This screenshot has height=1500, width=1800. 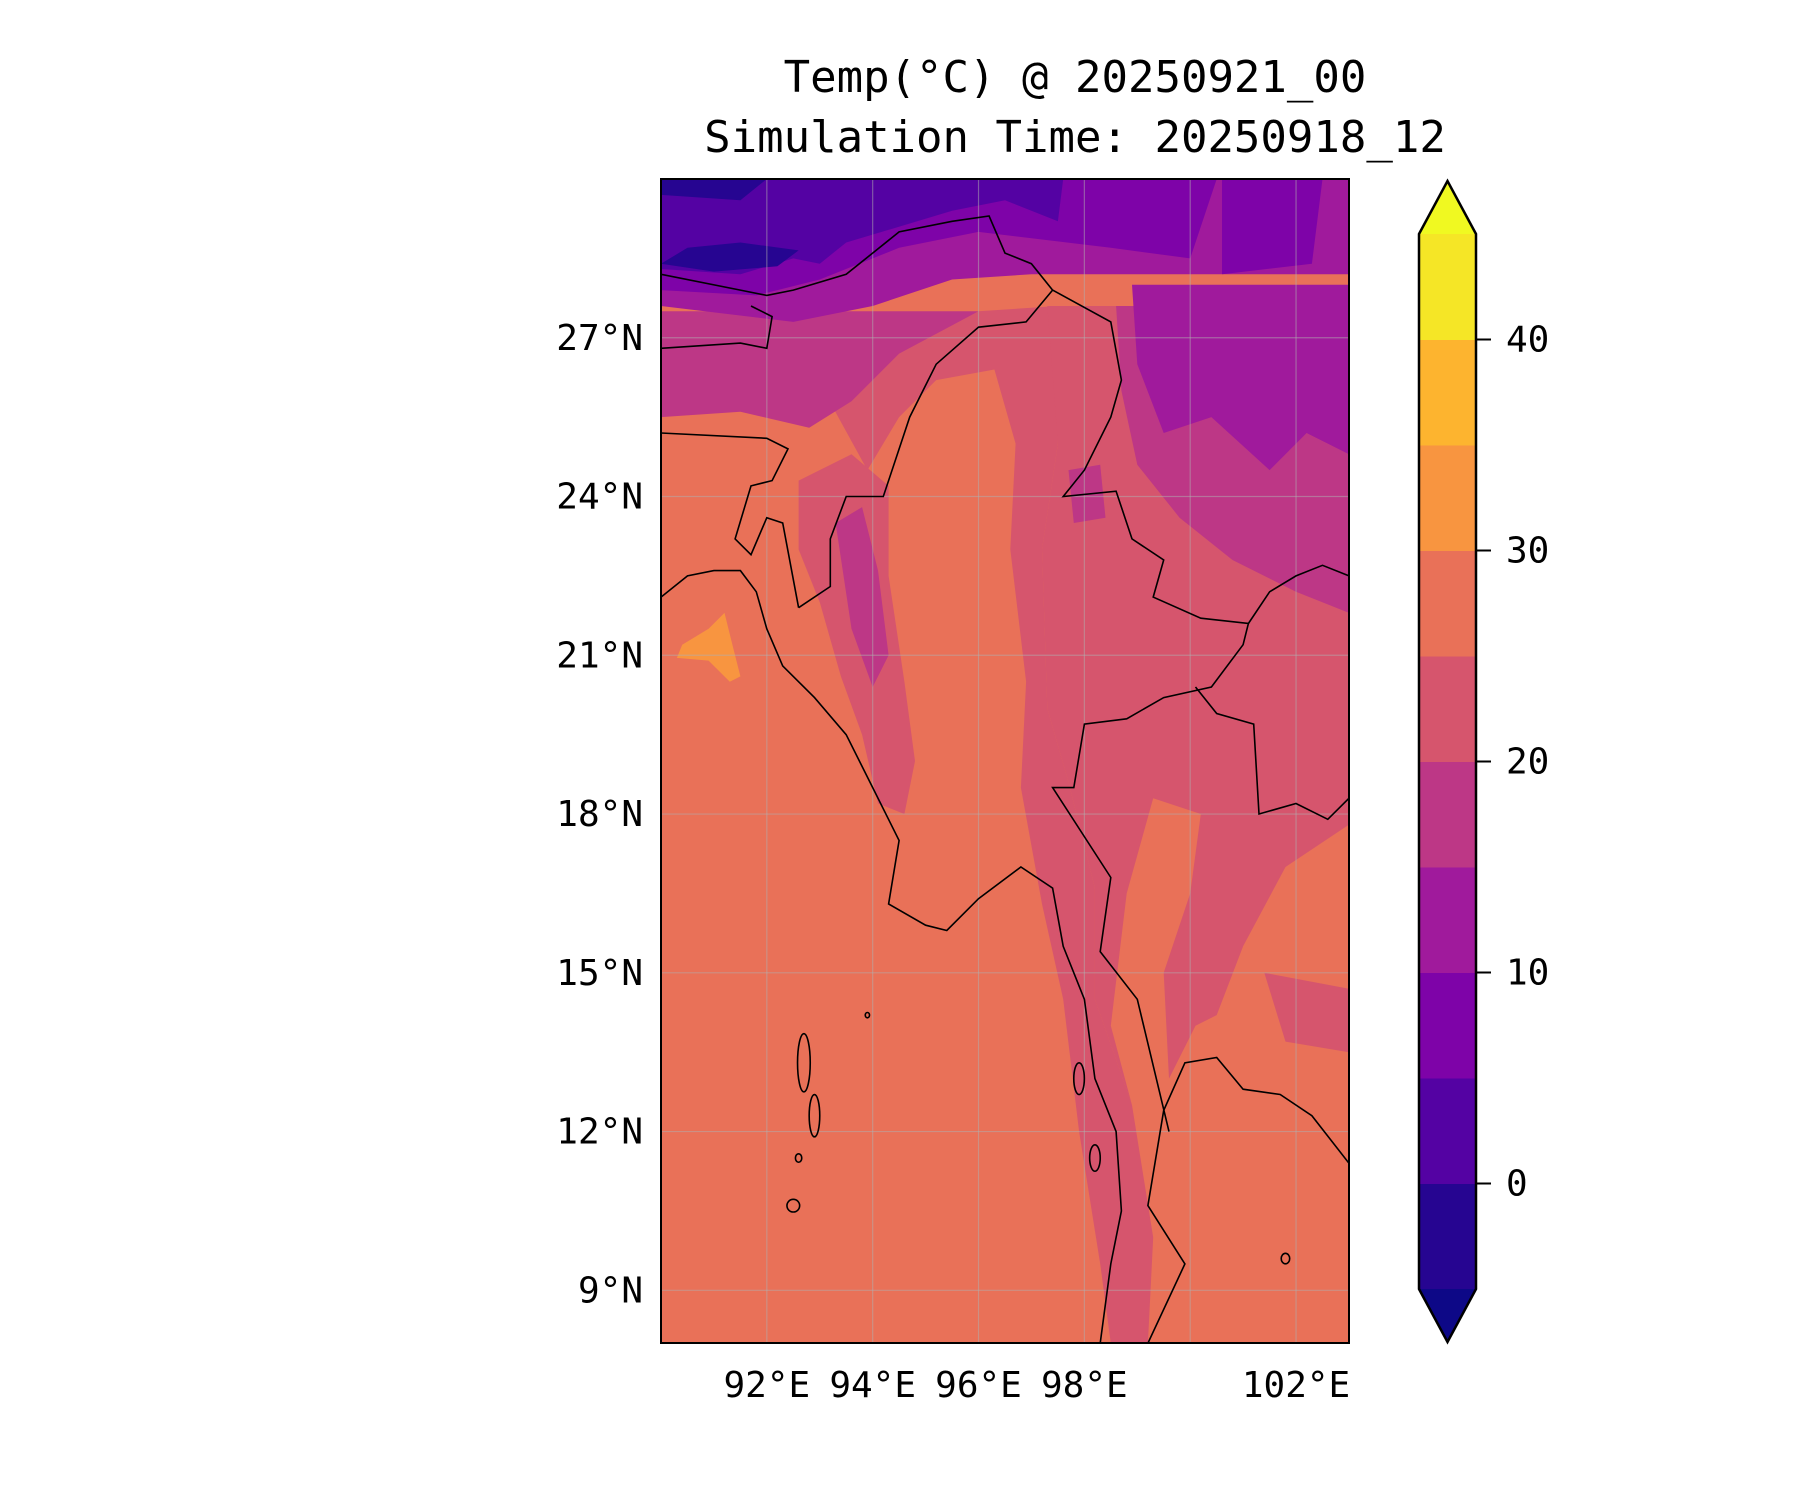 I want to click on y-tick-label: 27°N, so click(x=599, y=338).